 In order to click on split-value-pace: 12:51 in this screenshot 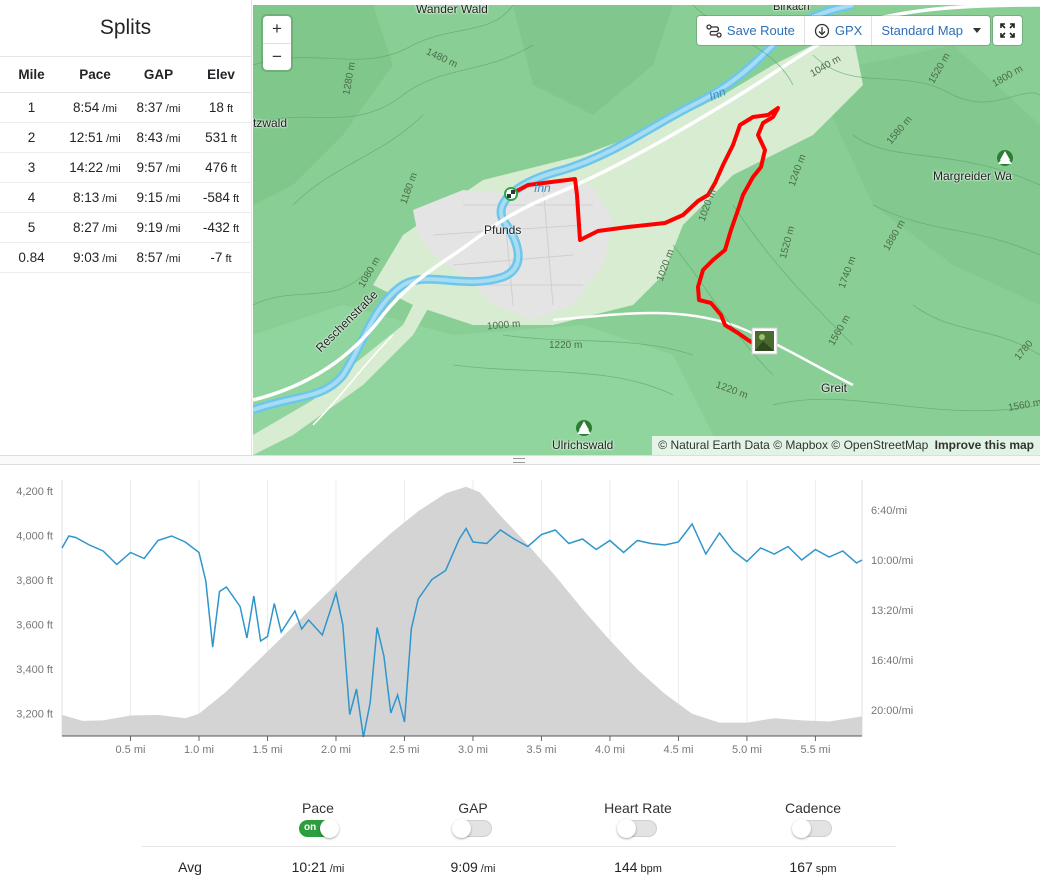, I will do `click(86, 137)`.